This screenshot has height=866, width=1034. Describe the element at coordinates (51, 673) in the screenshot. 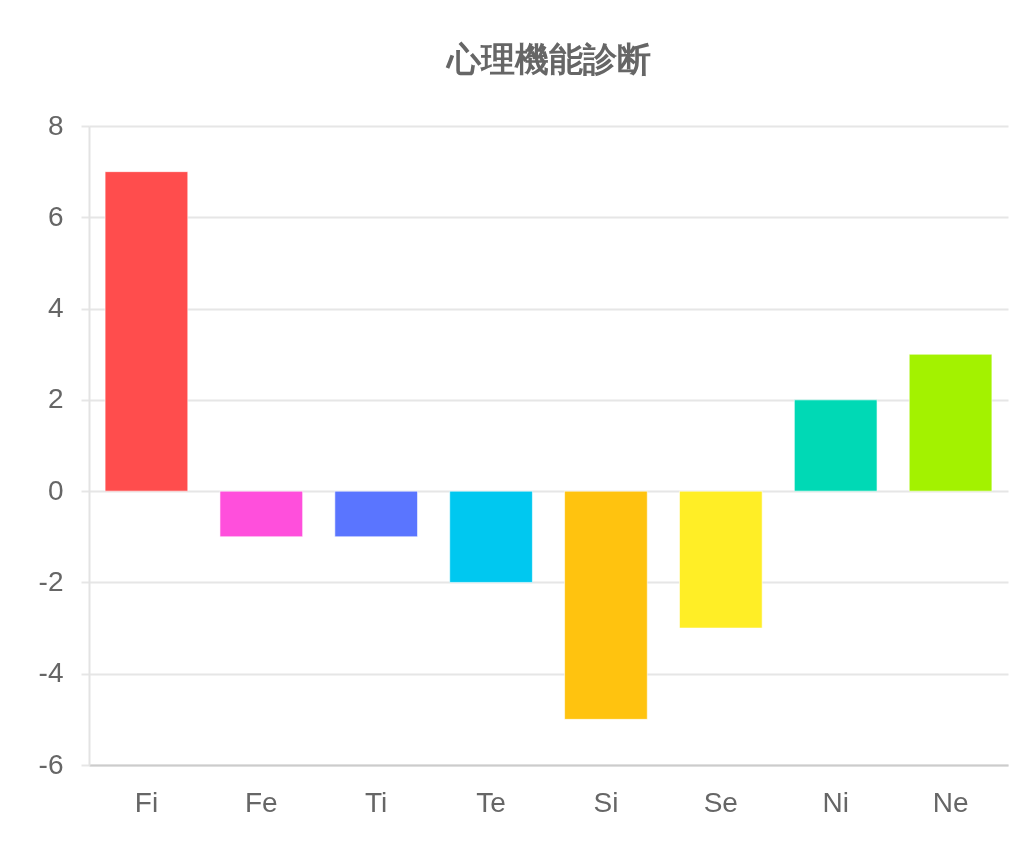

I see `y-tick-label: -4` at that location.